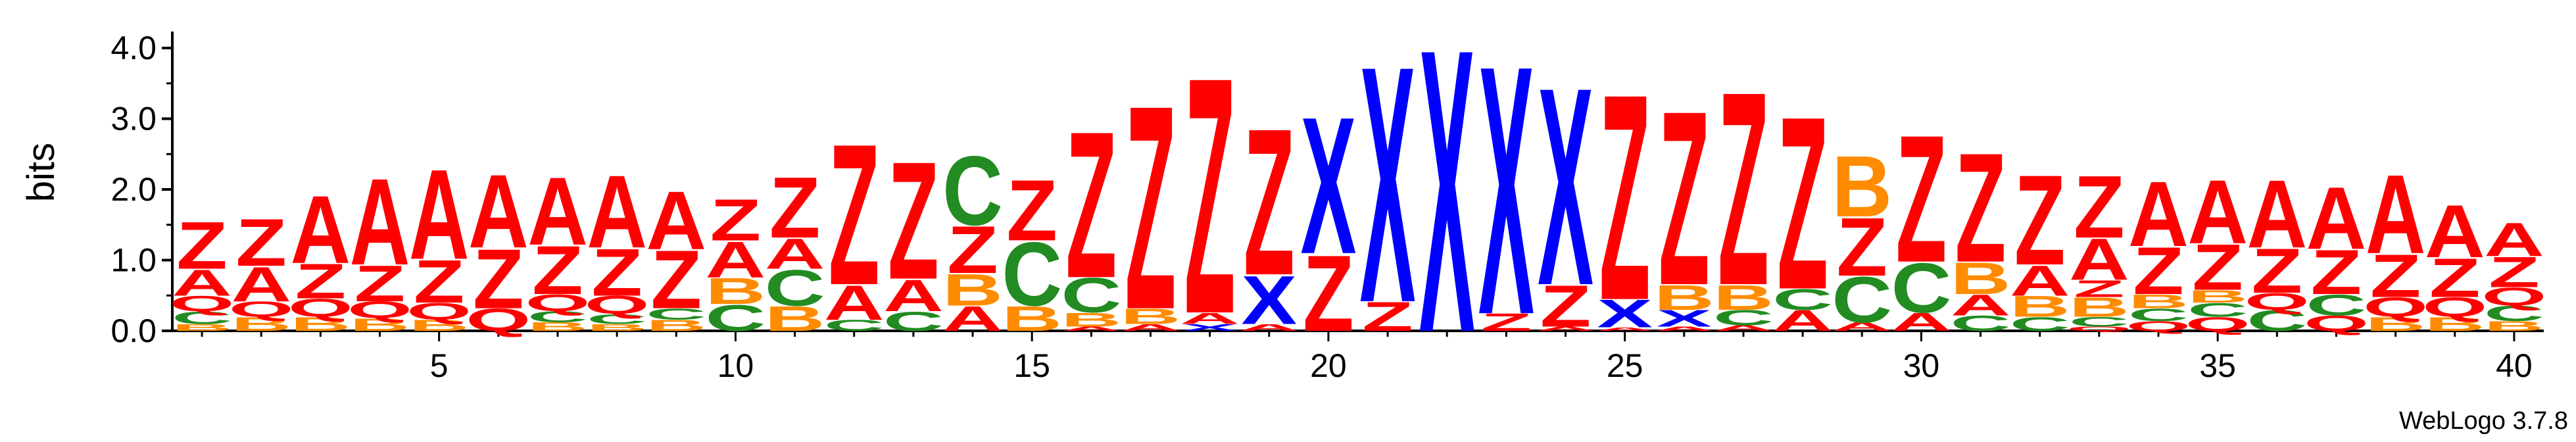  I want to click on y-tick-label: 3.0, so click(134, 119).